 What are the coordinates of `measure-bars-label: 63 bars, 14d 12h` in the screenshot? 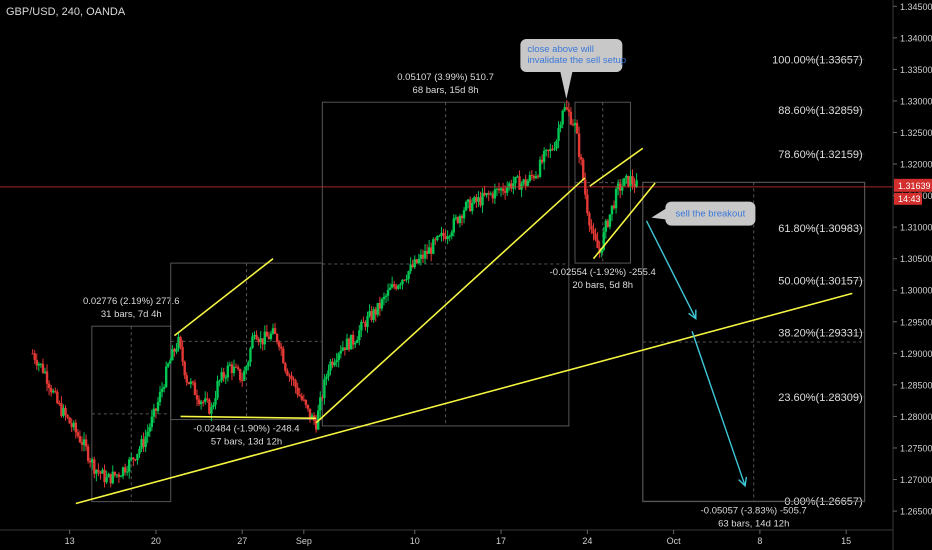 It's located at (753, 524).